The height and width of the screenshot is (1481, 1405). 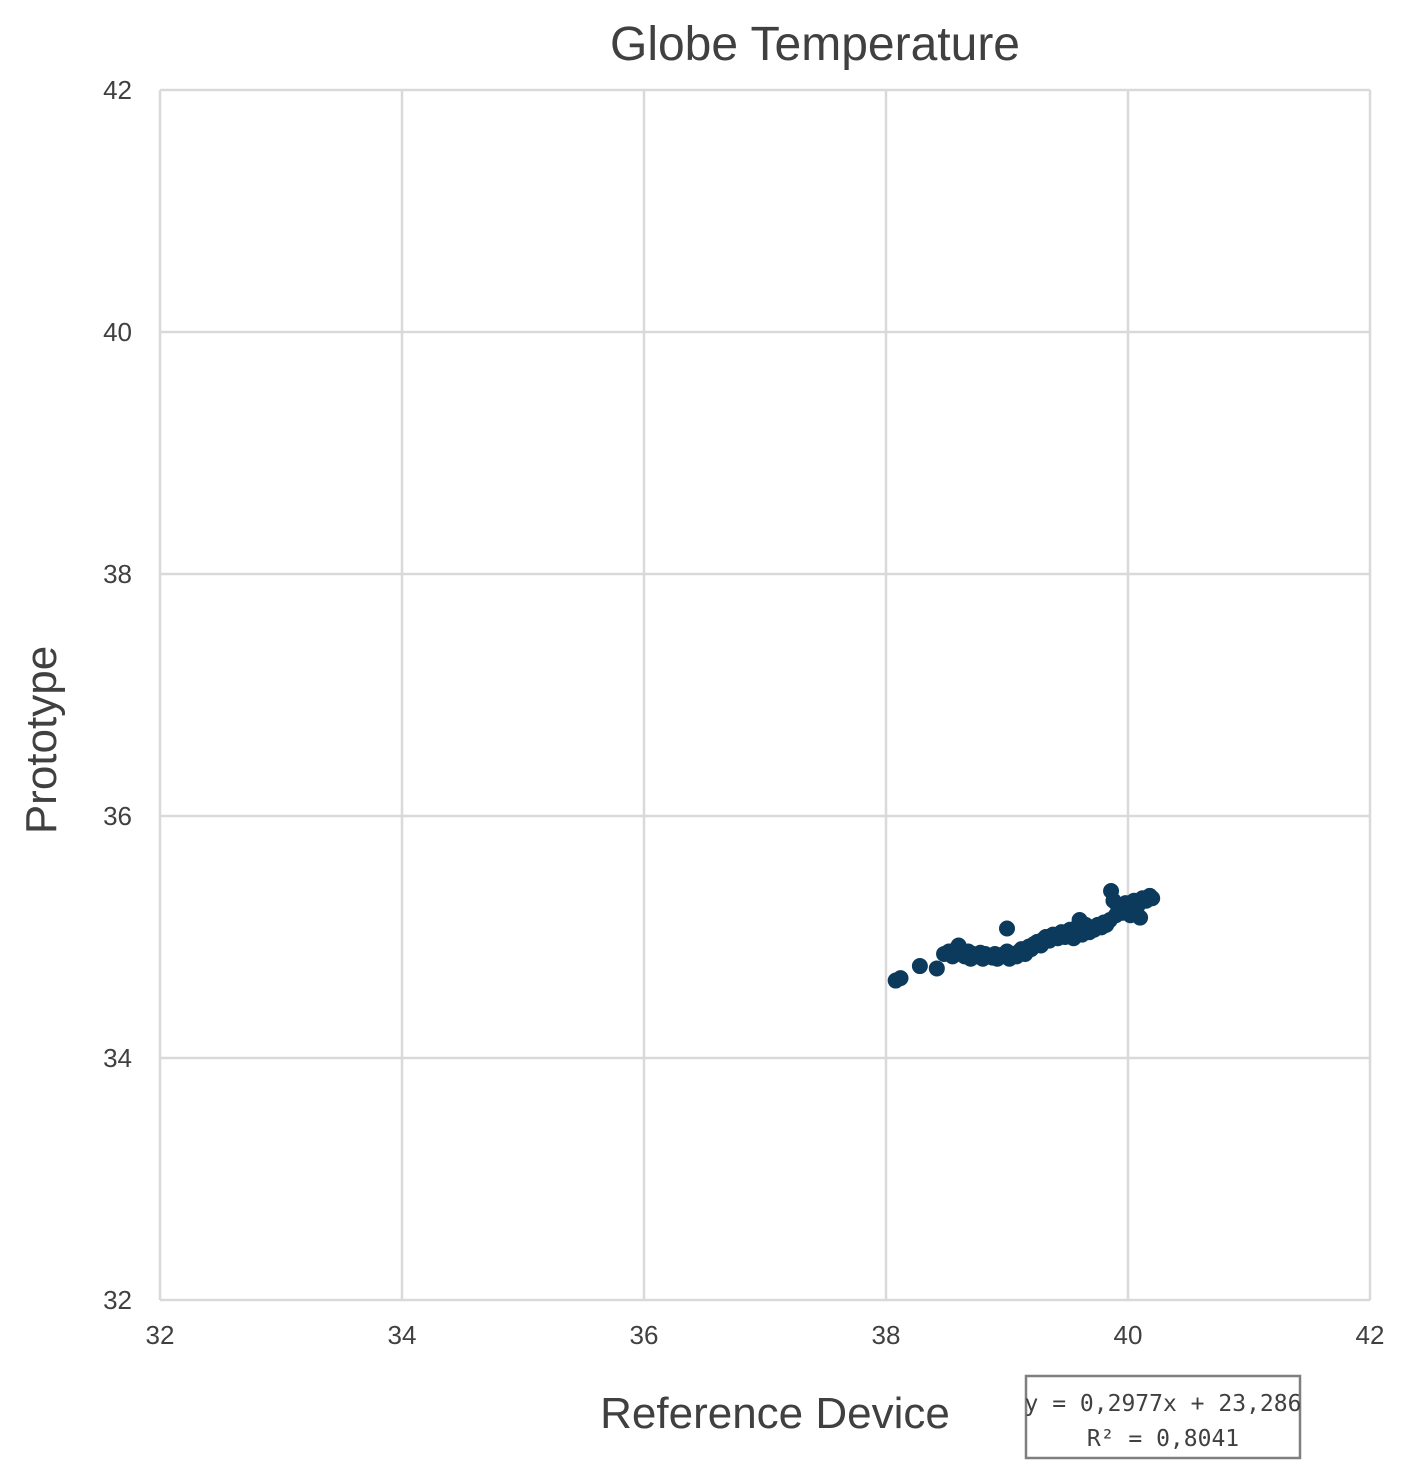 I want to click on data-points, so click(x=1024, y=936).